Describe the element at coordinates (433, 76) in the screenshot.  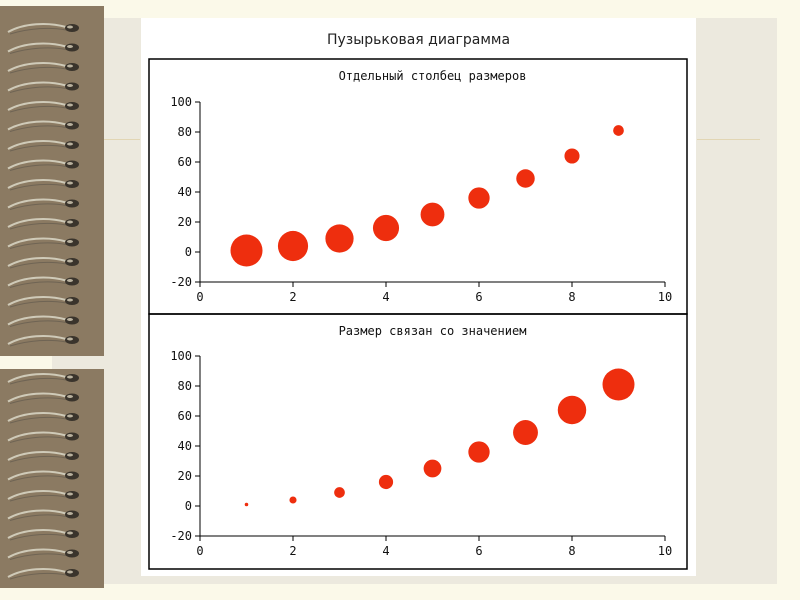
I see `chart-title: Отдельный столбец размеров` at that location.